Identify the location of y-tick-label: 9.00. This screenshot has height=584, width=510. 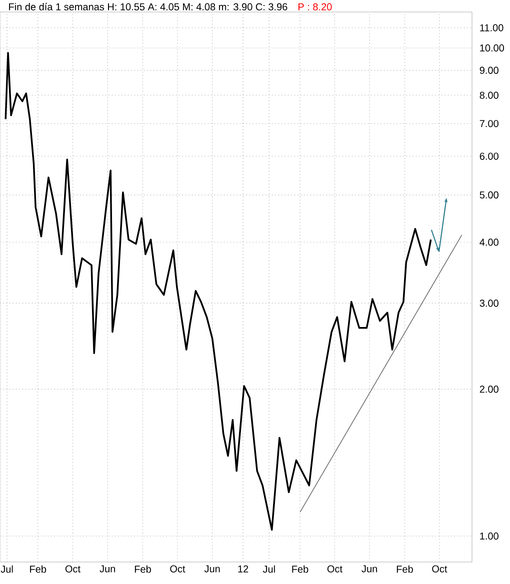
(489, 70).